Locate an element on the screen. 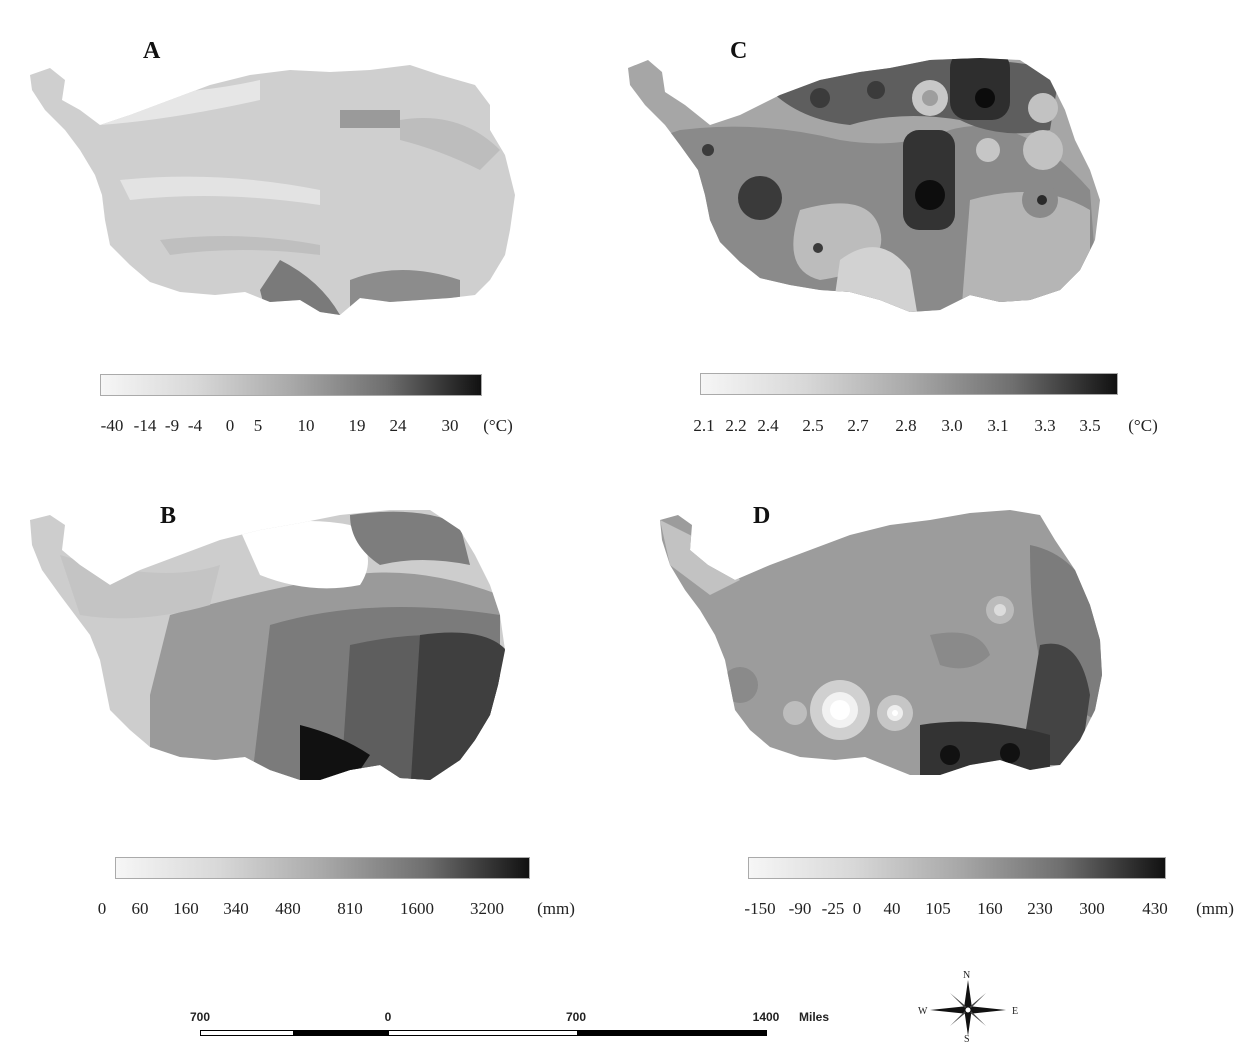 This screenshot has width=1249, height=1048. tick-label: 24 is located at coordinates (398, 425).